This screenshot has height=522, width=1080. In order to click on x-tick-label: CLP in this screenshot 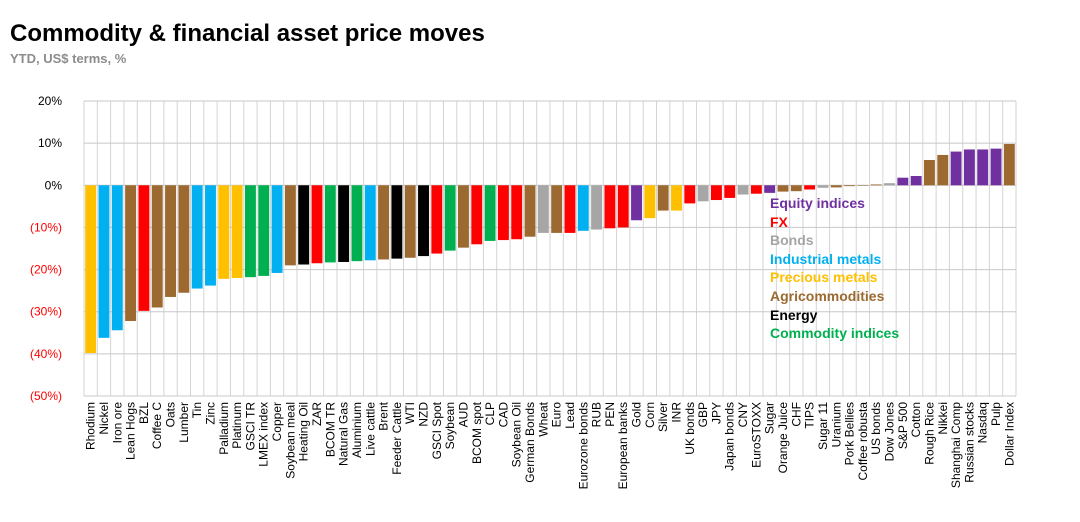, I will do `click(490, 413)`.